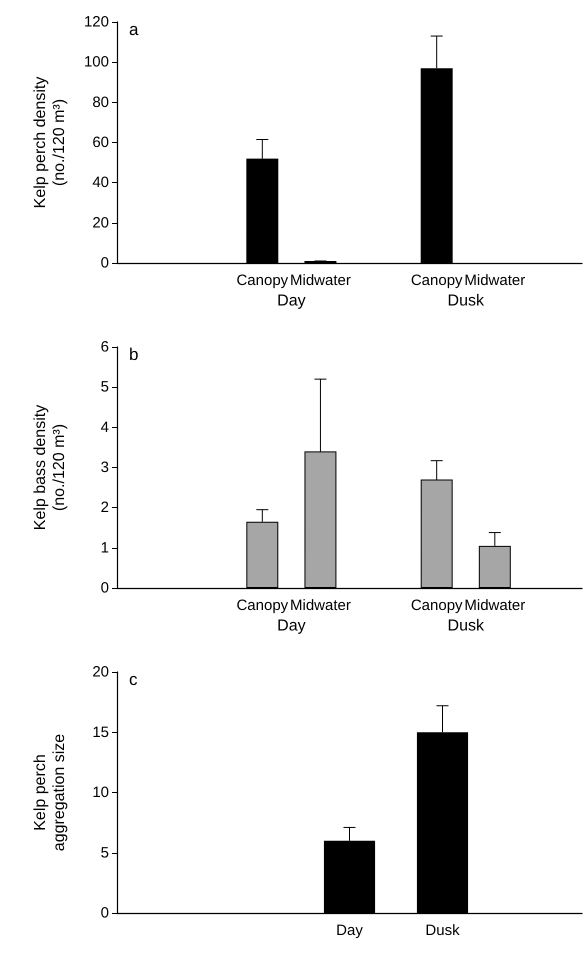 The image size is (584, 975). Describe the element at coordinates (104, 427) in the screenshot. I see `y-tick-label: 4` at that location.